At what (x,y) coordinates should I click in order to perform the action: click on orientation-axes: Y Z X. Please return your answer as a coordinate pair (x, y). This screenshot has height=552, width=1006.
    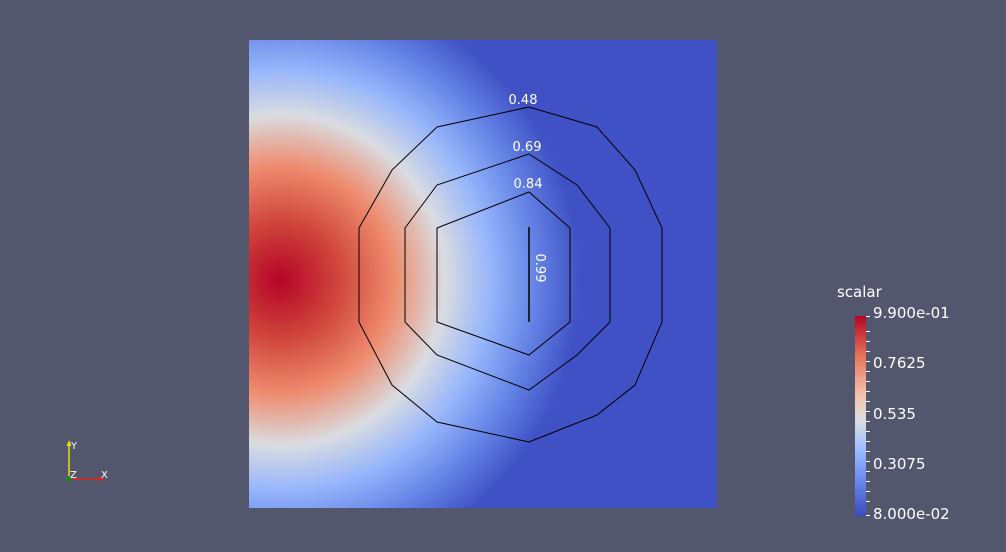
    Looking at the image, I should click on (85, 462).